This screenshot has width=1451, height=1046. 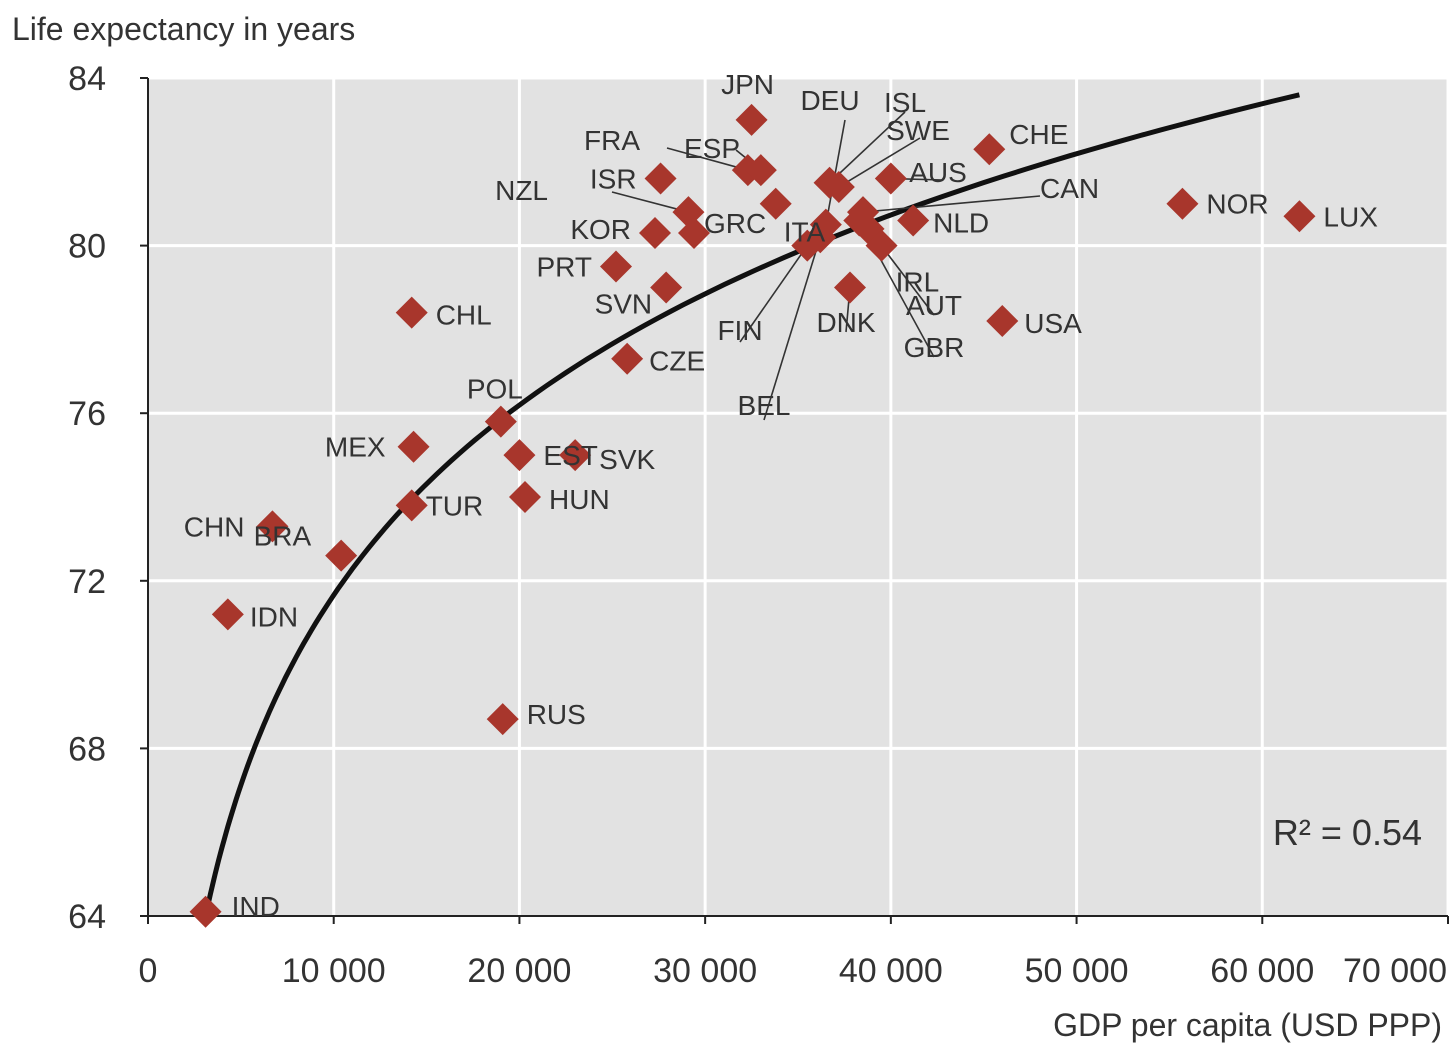 What do you see at coordinates (845, 322) in the screenshot?
I see `label-dnk: DNK` at bounding box center [845, 322].